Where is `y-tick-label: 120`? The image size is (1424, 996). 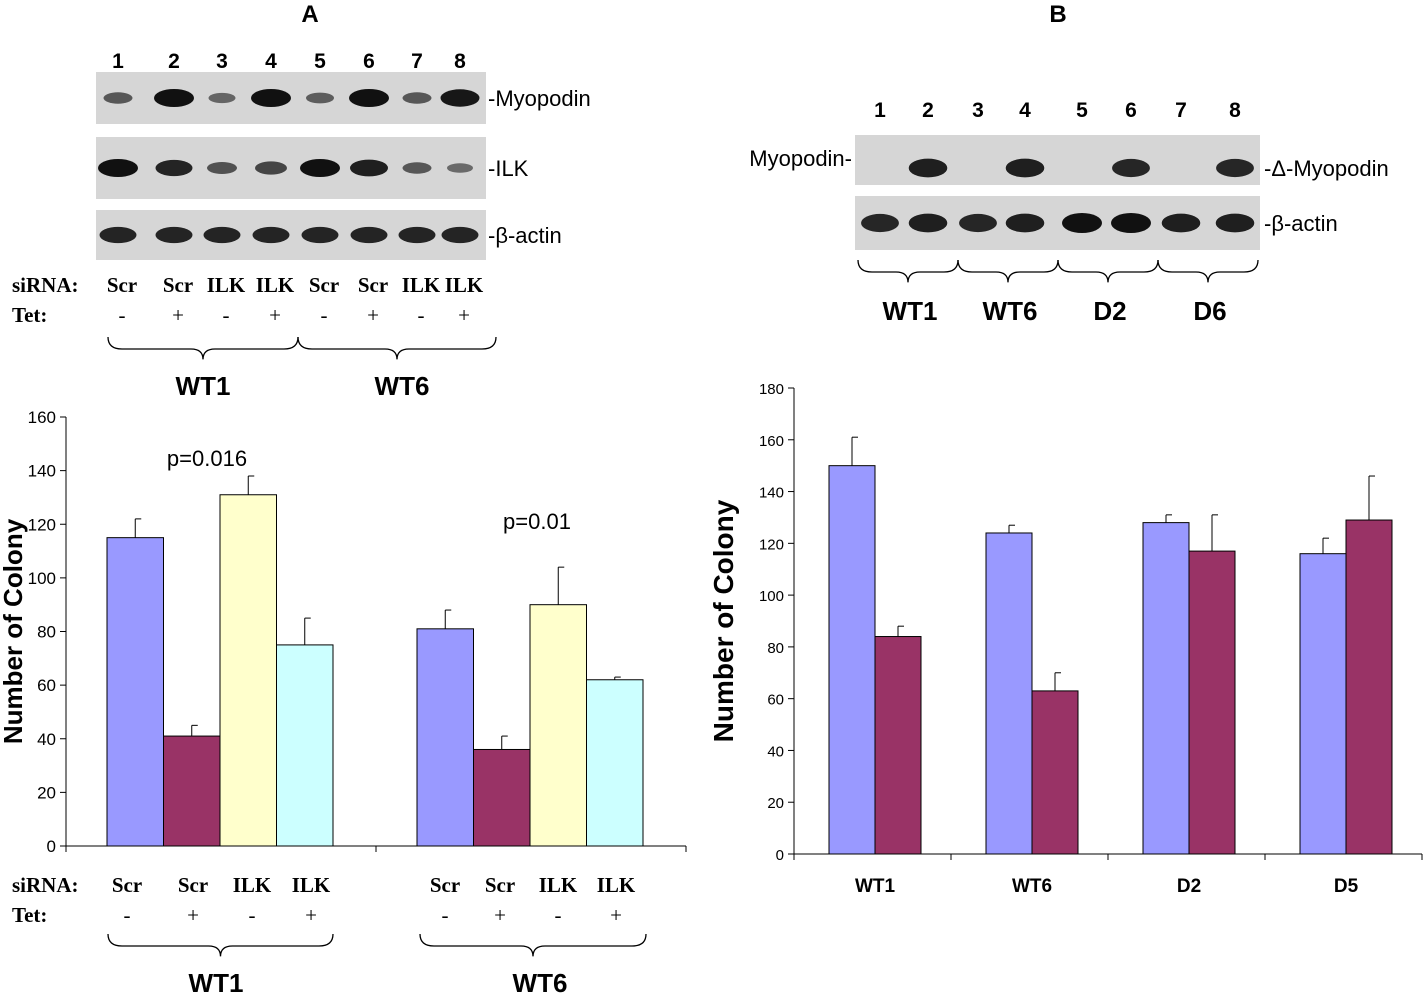
y-tick-label: 120 is located at coordinates (42, 524).